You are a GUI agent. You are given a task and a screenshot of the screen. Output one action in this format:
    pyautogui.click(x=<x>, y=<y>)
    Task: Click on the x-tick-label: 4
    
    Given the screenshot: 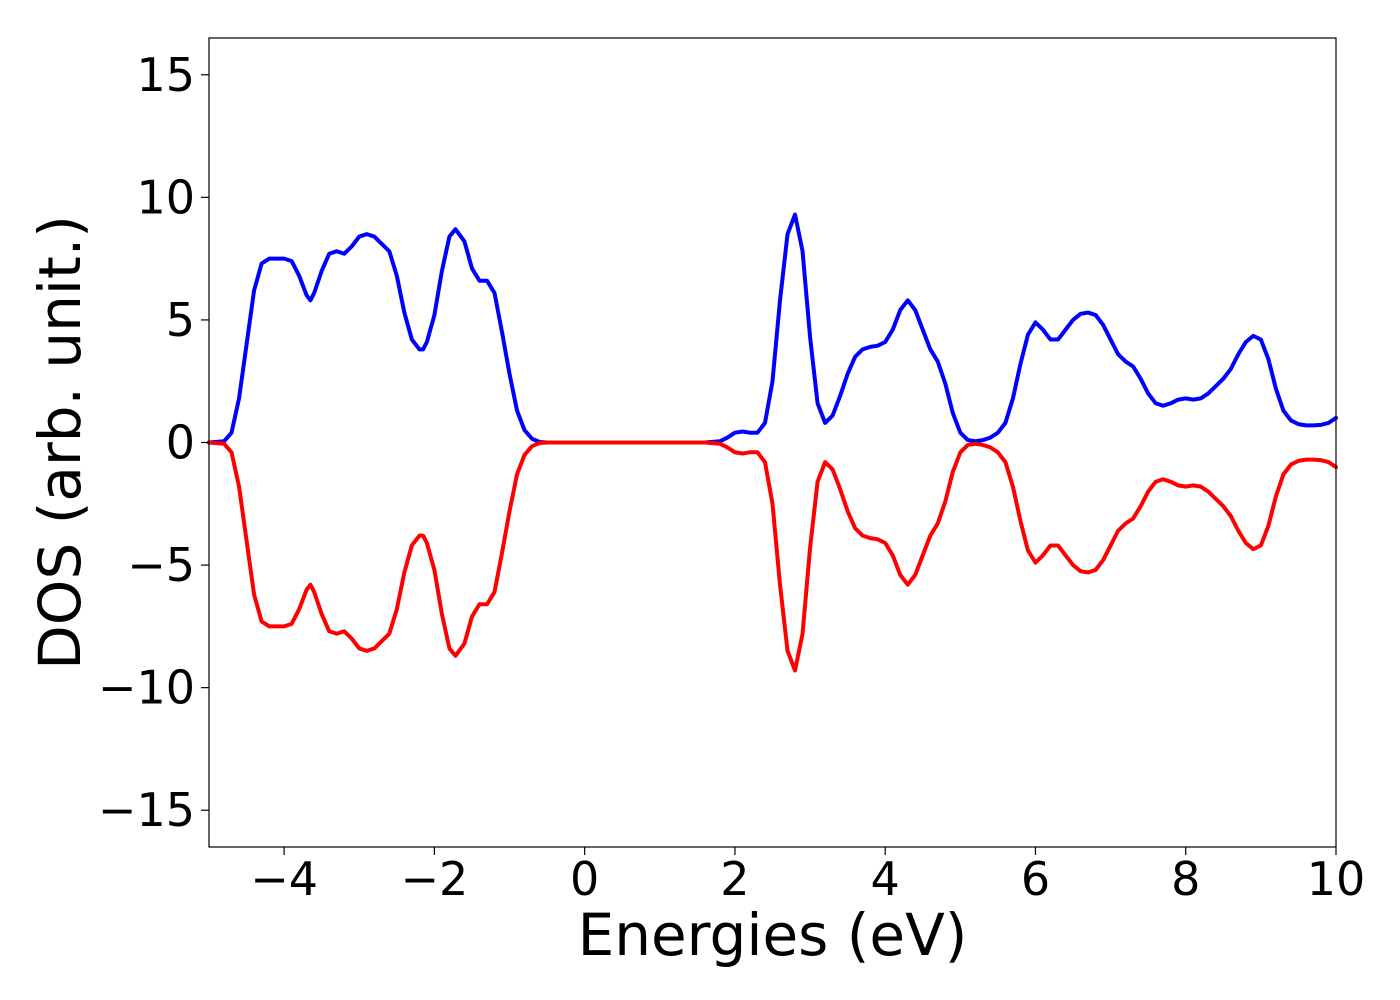 What is the action you would take?
    pyautogui.click(x=885, y=879)
    